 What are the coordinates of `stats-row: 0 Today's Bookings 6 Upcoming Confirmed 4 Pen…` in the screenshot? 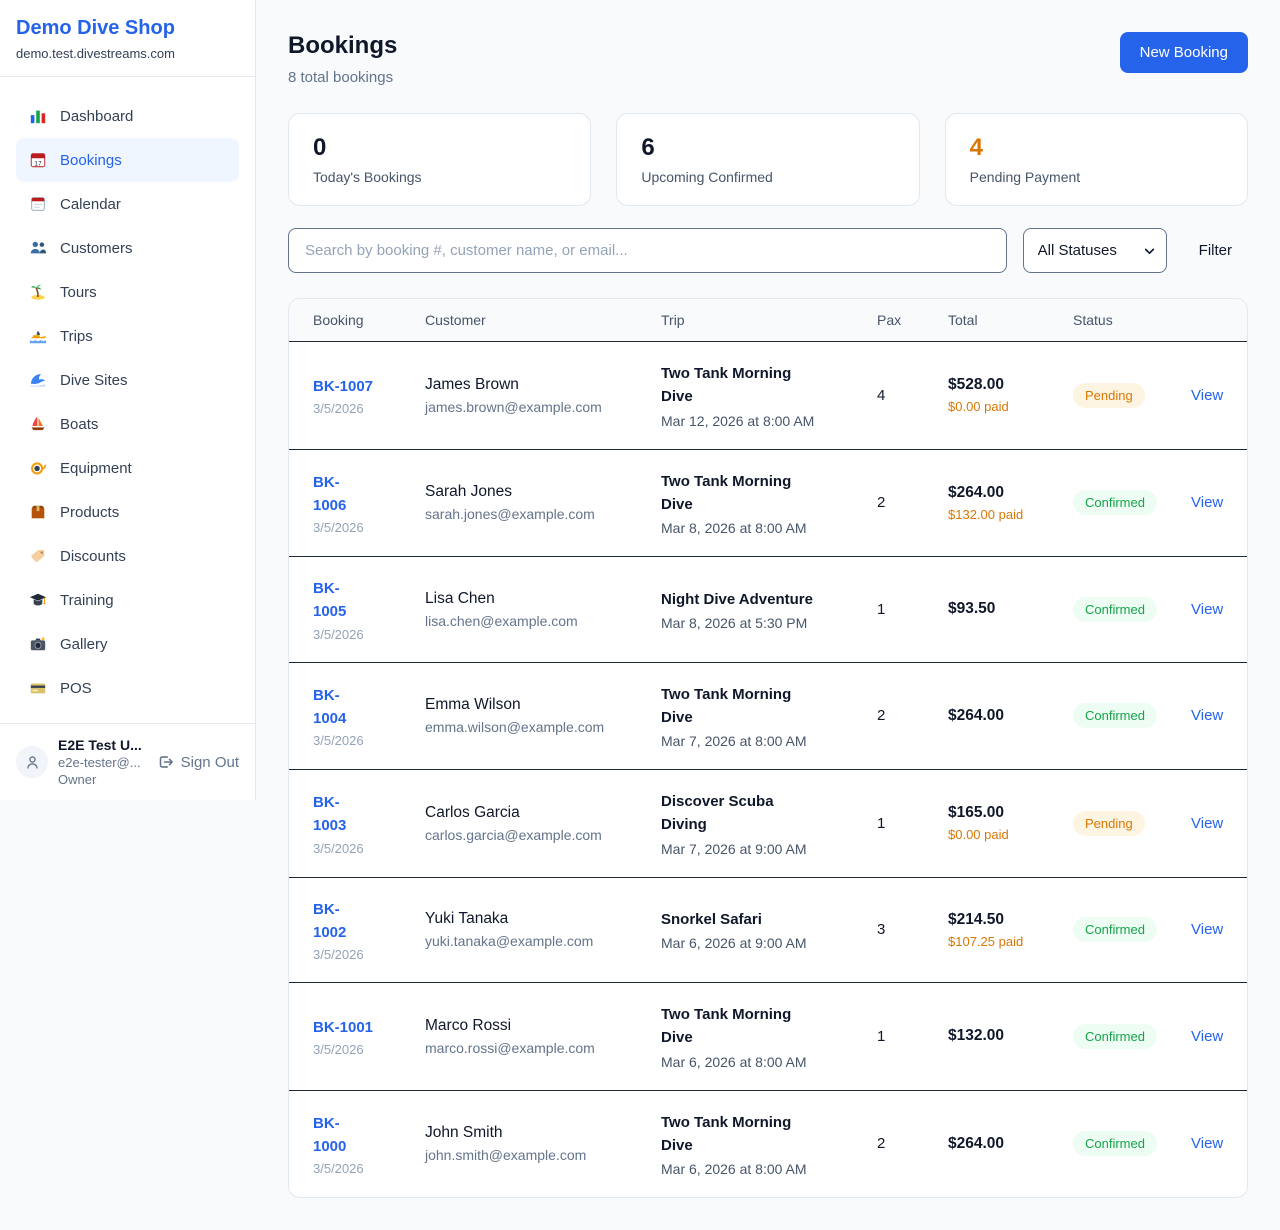 It's located at (768, 159).